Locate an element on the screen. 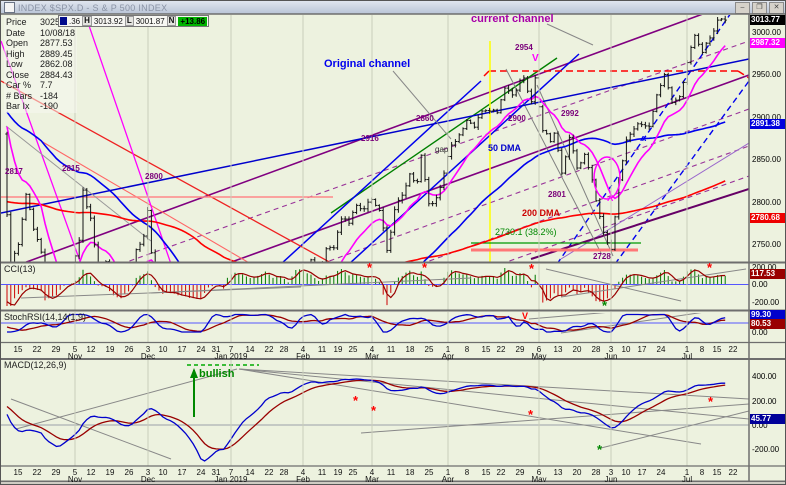 The width and height of the screenshot is (786, 485). maximize-button: ❐ is located at coordinates (759, 7).